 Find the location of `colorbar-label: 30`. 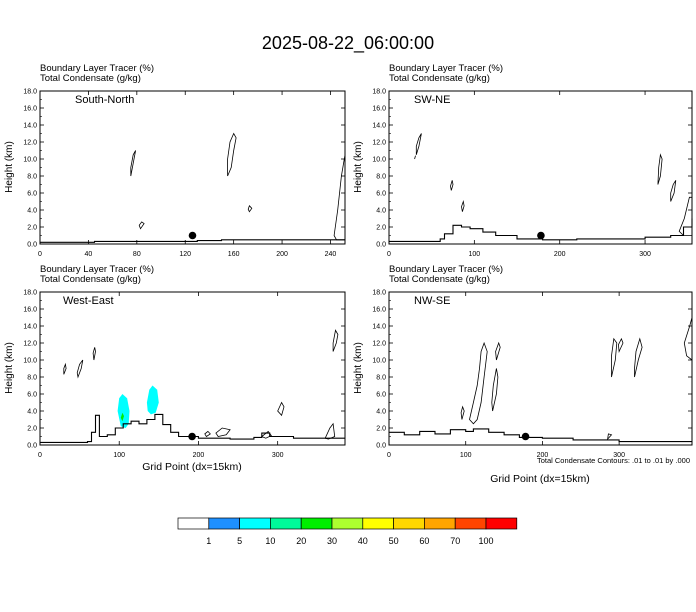

colorbar-label: 30 is located at coordinates (332, 541).